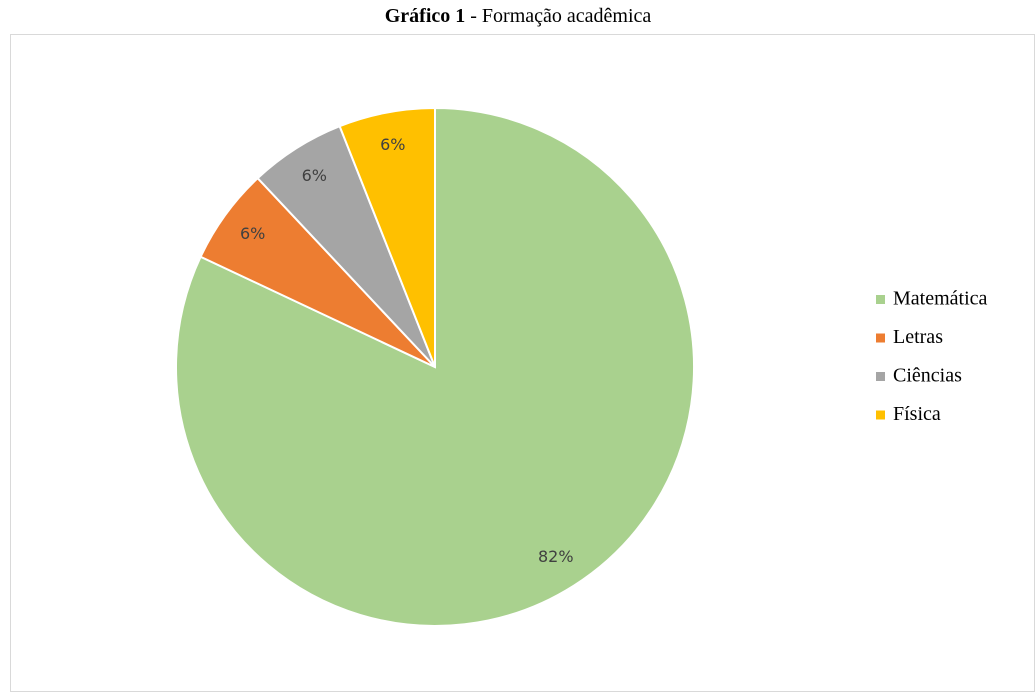  What do you see at coordinates (917, 414) in the screenshot?
I see `legend-label: Física` at bounding box center [917, 414].